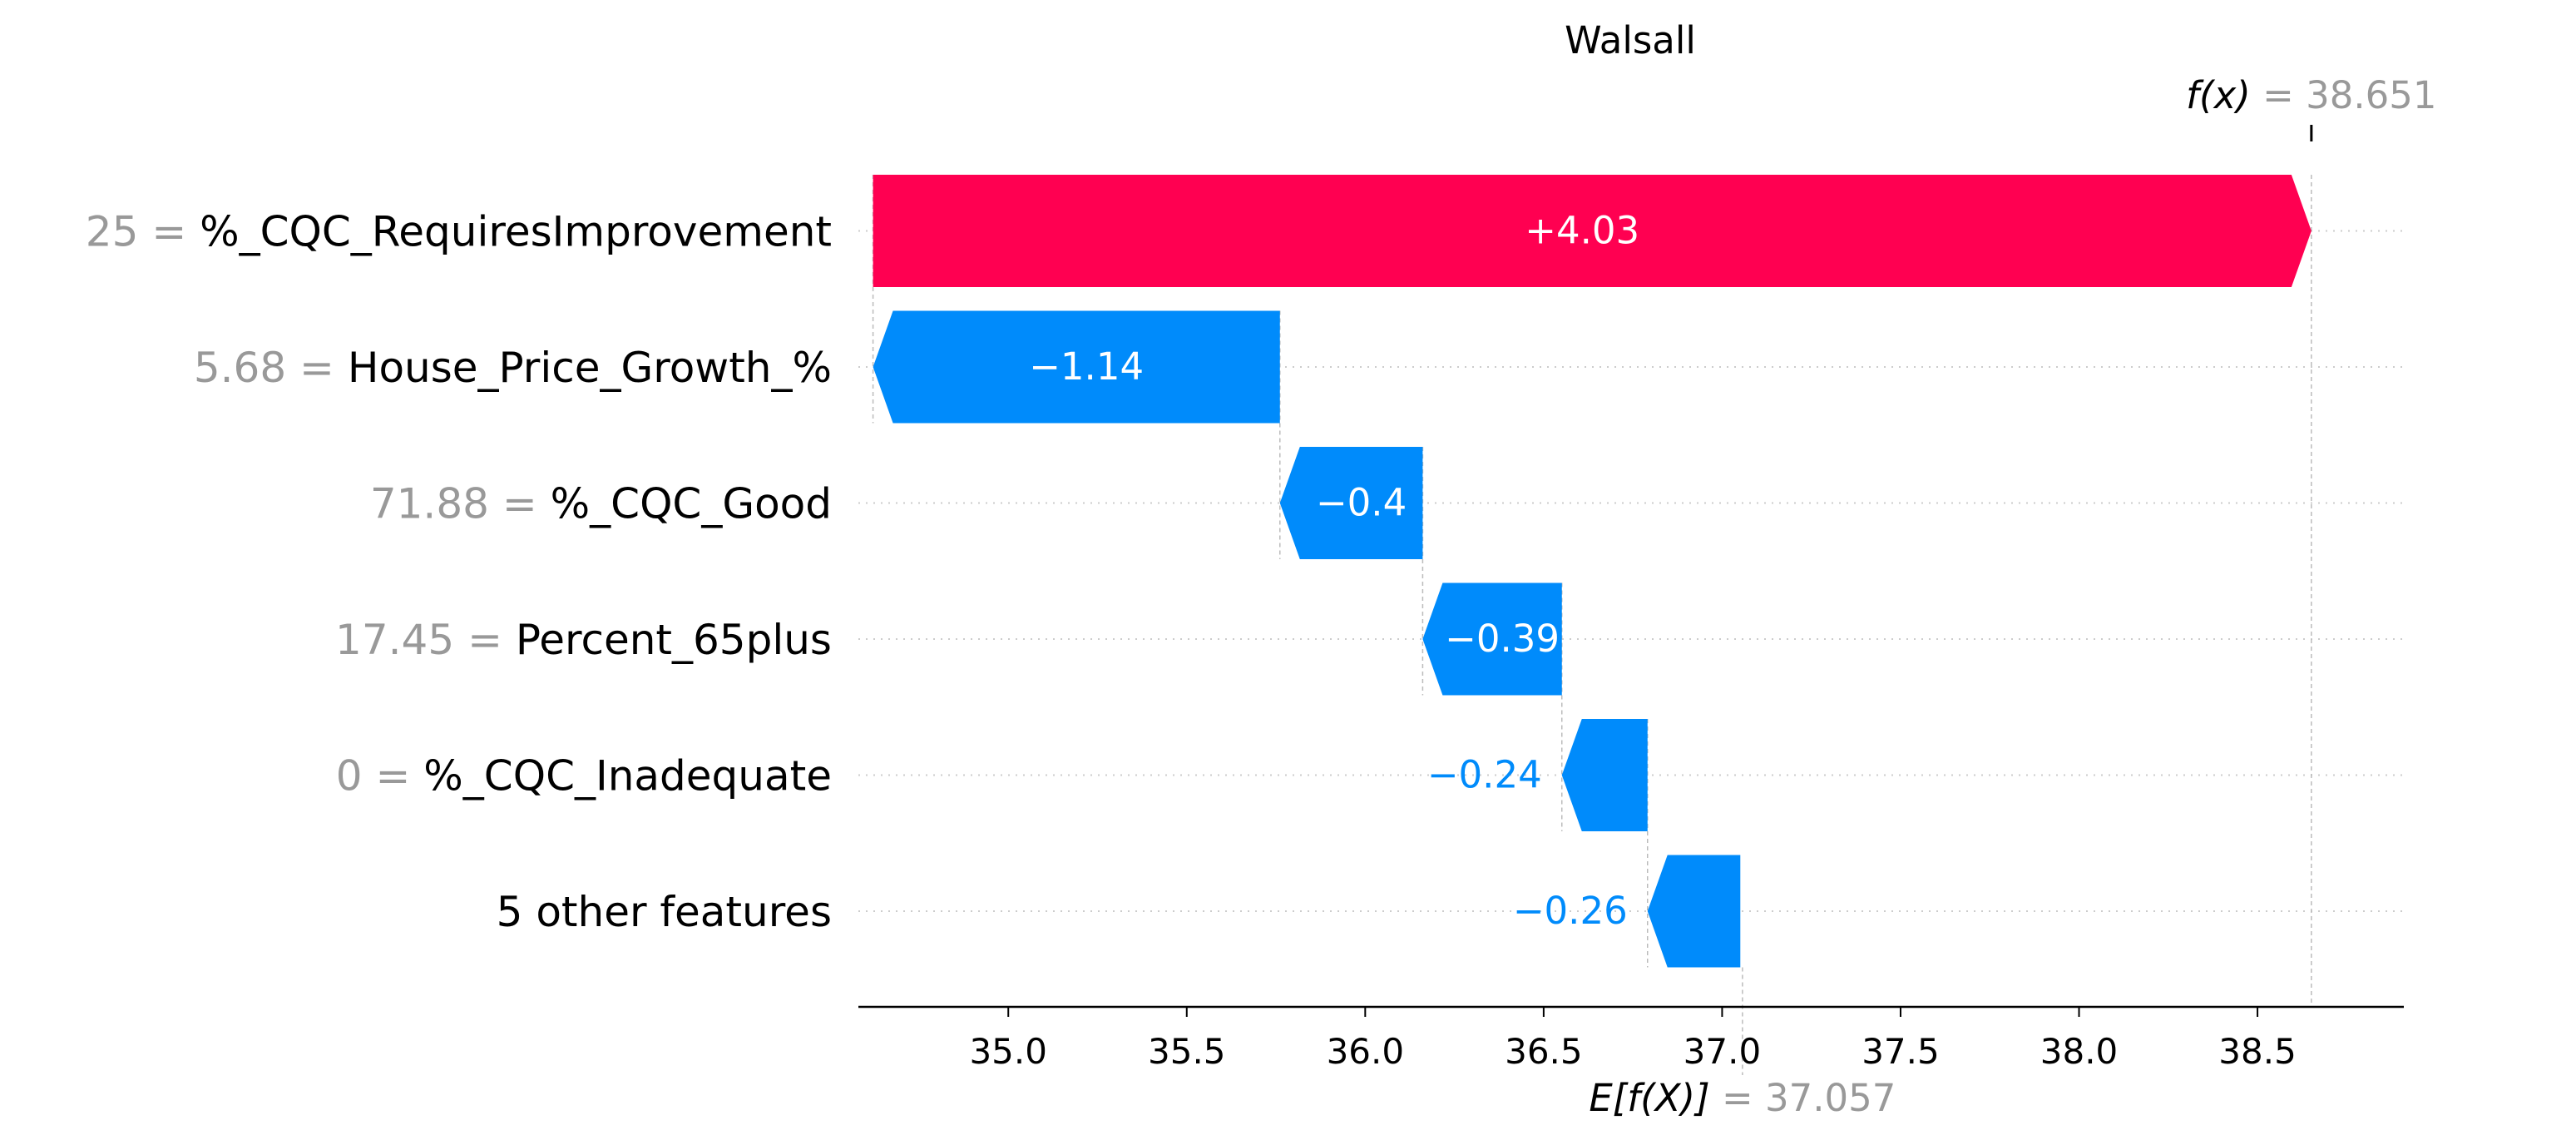 This screenshot has height=1145, width=2576. I want to click on output-label: f(x), so click(2218, 95).